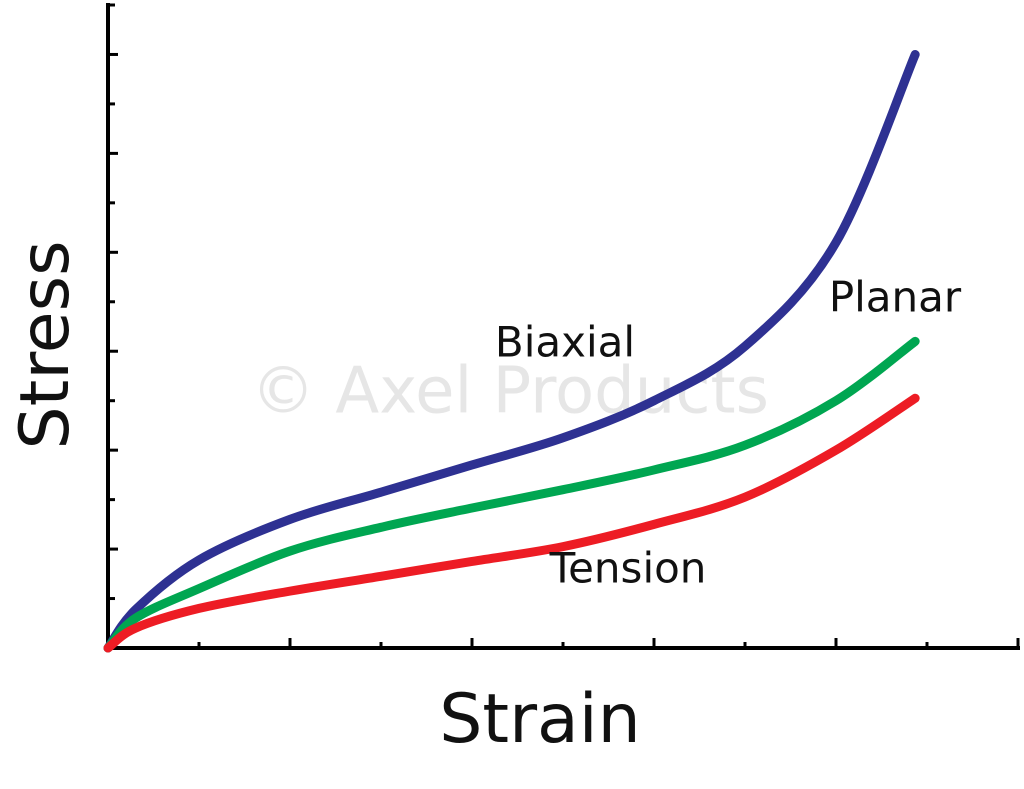  What do you see at coordinates (539, 719) in the screenshot?
I see `x-axis-label: Strain` at bounding box center [539, 719].